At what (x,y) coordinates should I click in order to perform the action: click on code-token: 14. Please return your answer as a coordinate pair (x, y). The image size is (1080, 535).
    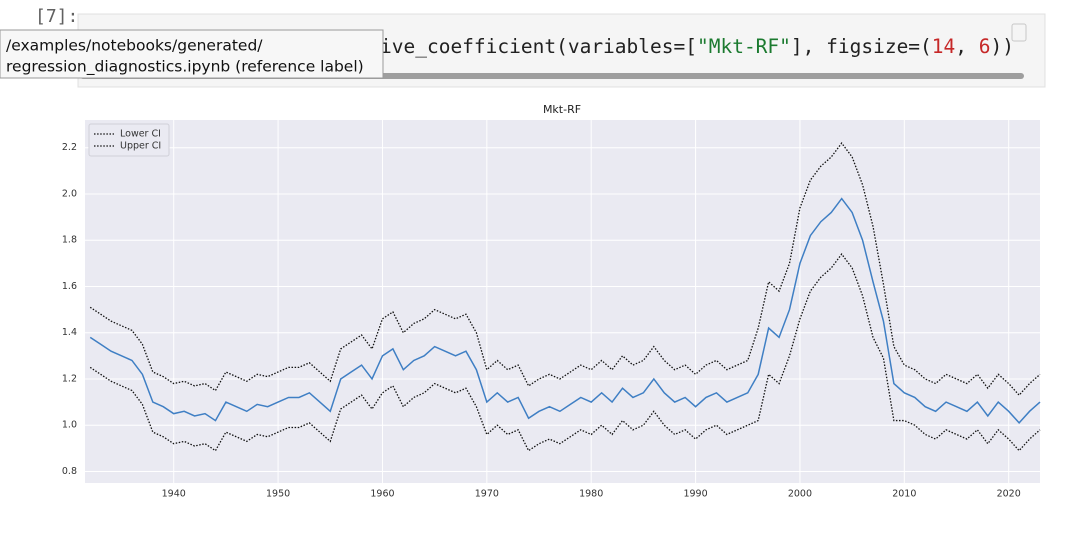
    Looking at the image, I should click on (943, 46).